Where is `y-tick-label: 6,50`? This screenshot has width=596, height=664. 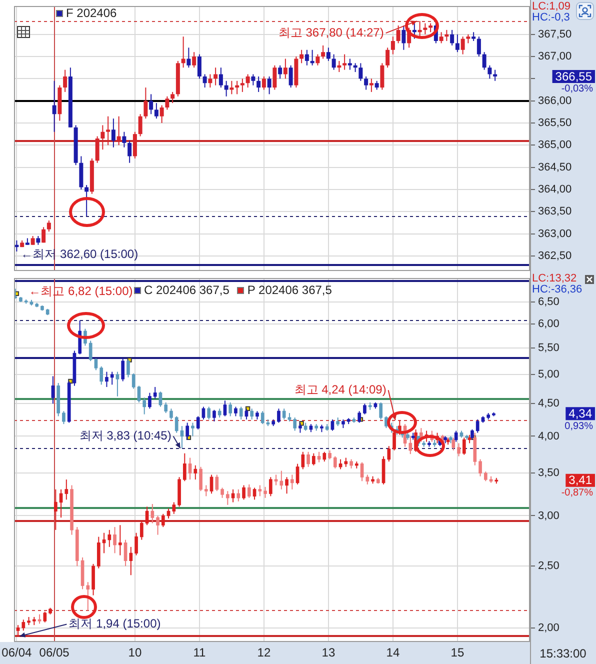
y-tick-label: 6,50 is located at coordinates (549, 302).